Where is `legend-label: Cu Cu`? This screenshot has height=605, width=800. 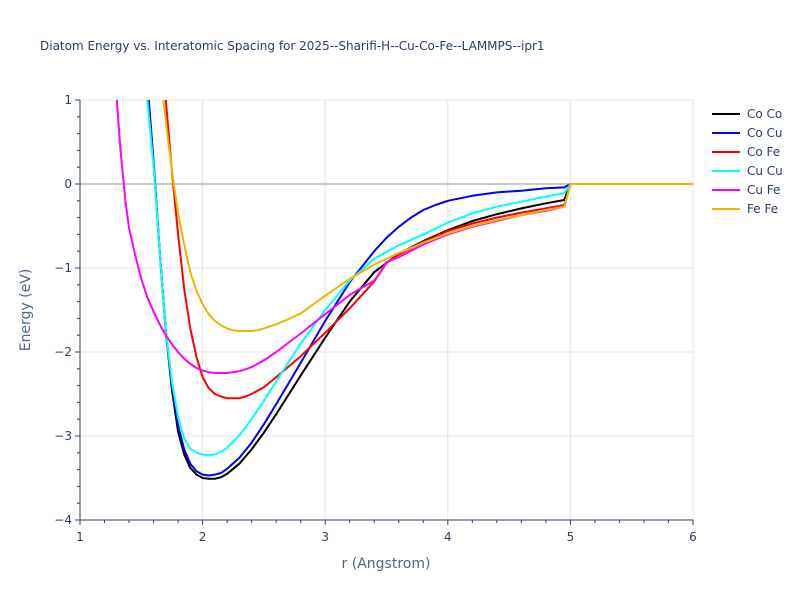
legend-label: Cu Cu is located at coordinates (765, 171).